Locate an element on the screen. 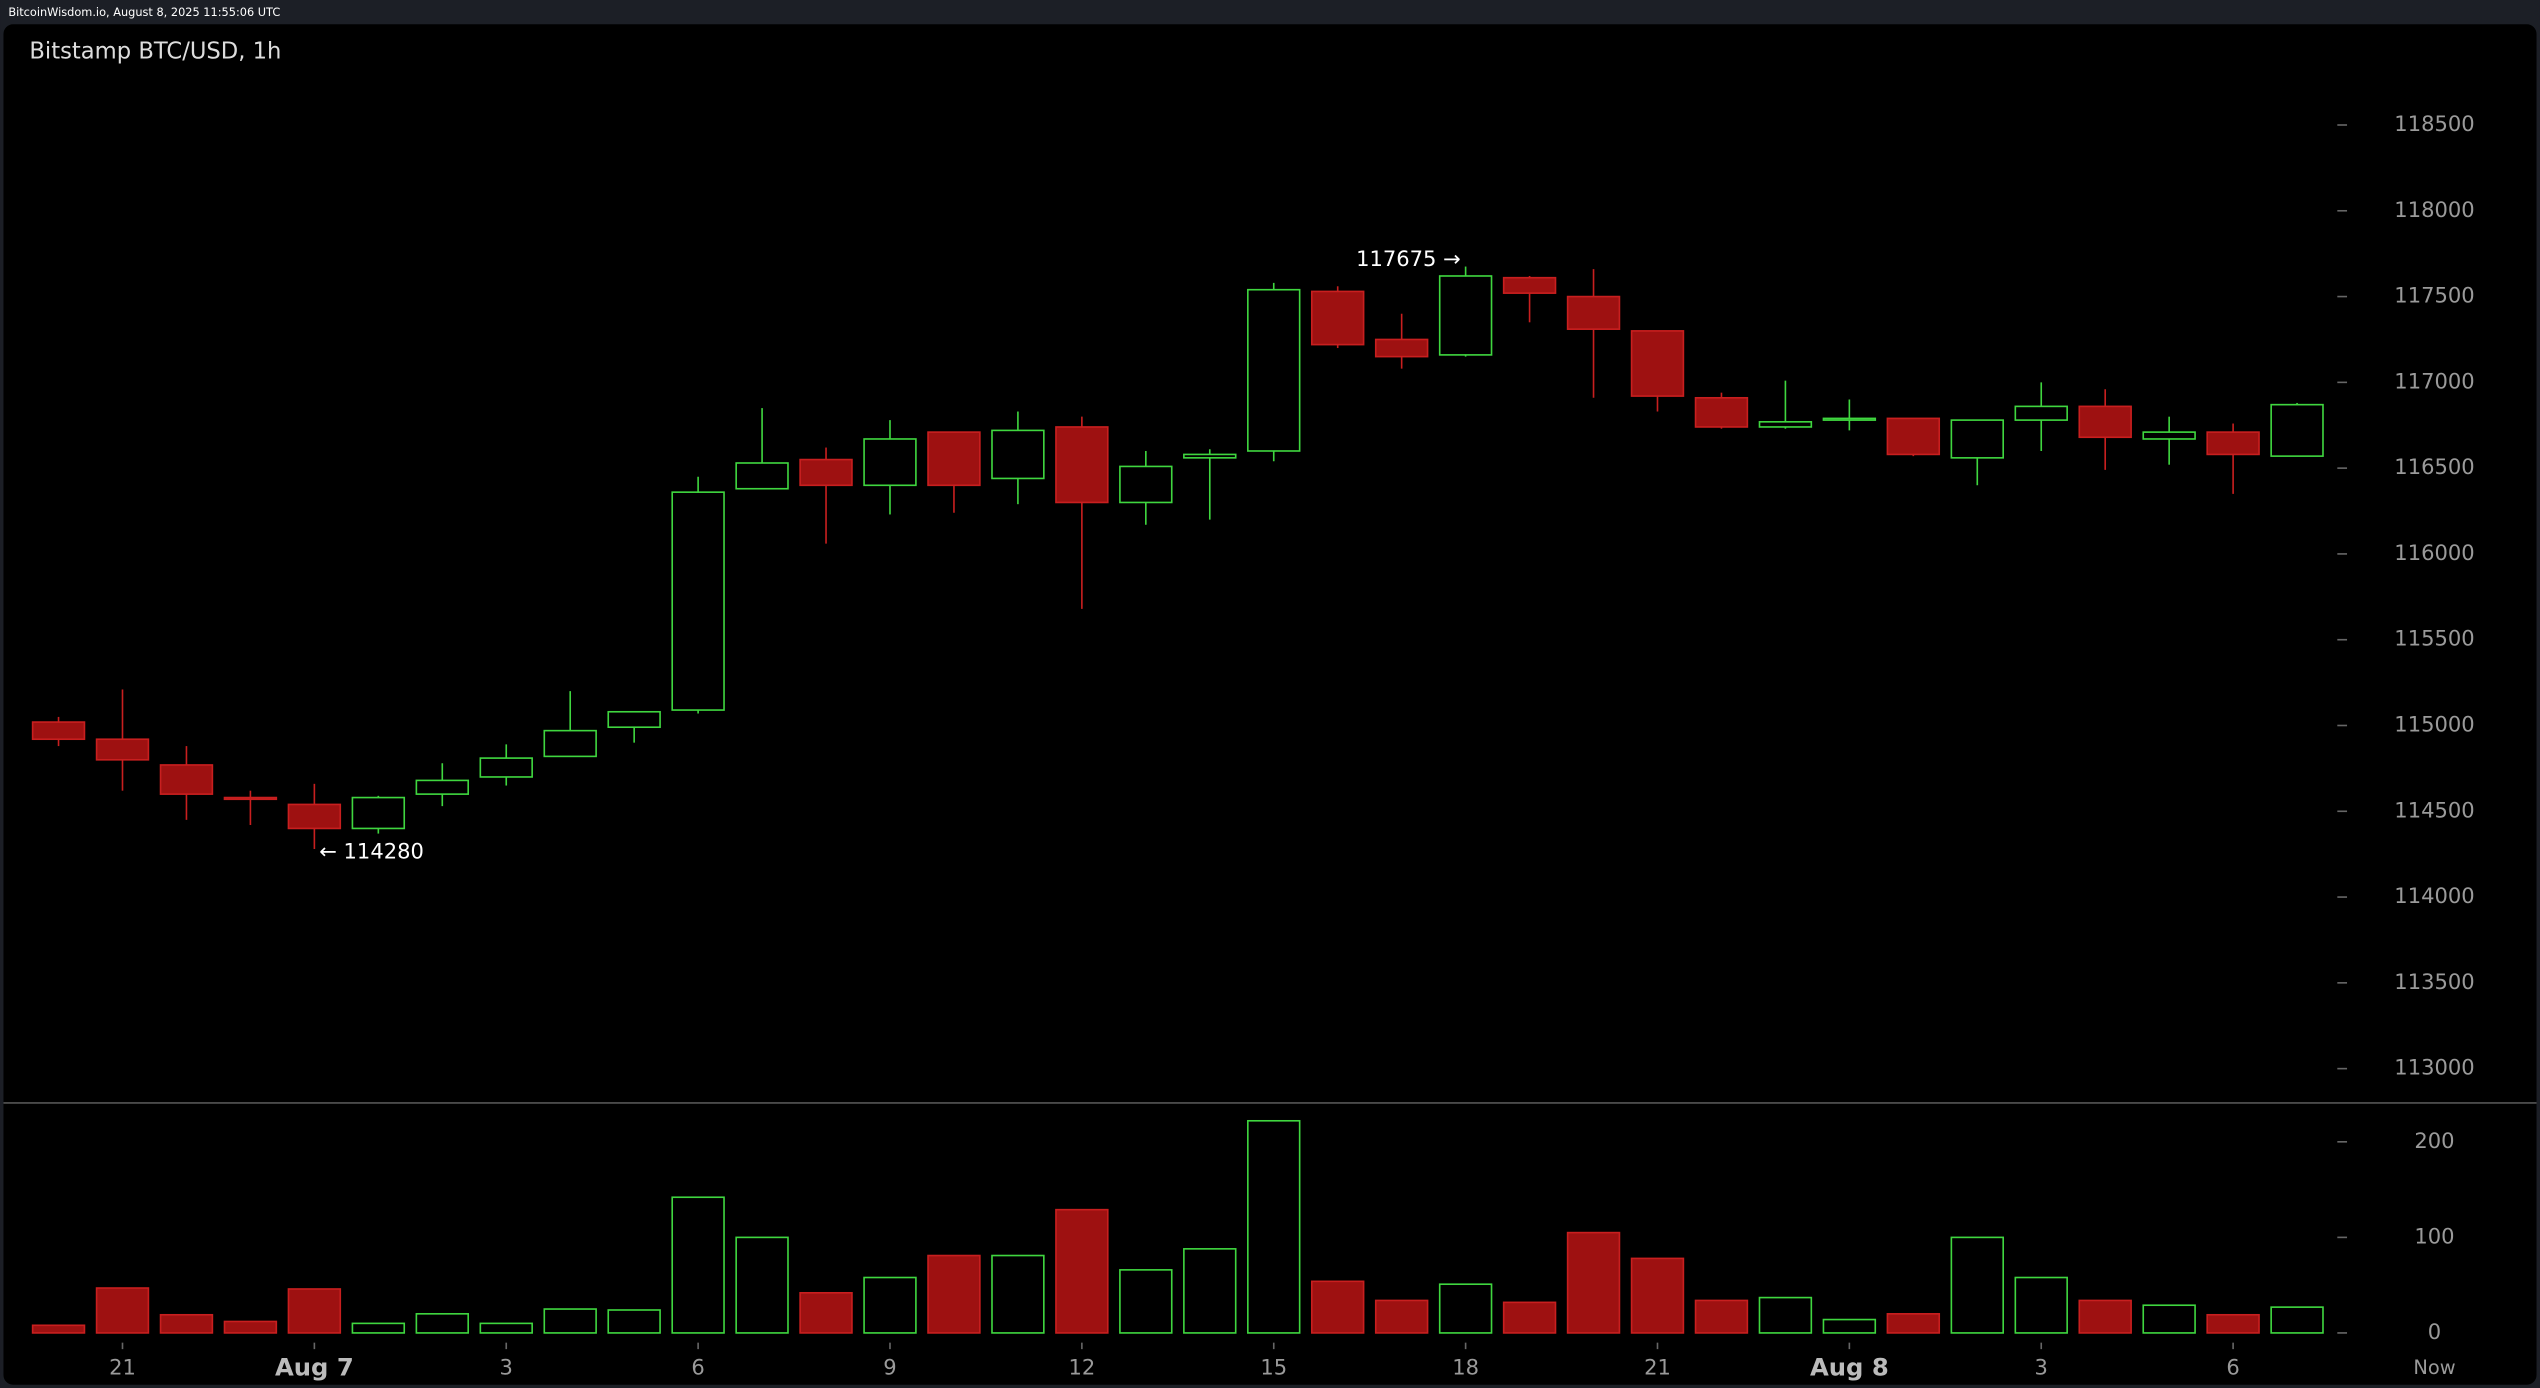 The height and width of the screenshot is (1388, 2540). x-tick-label: Aug 8 is located at coordinates (1849, 1367).